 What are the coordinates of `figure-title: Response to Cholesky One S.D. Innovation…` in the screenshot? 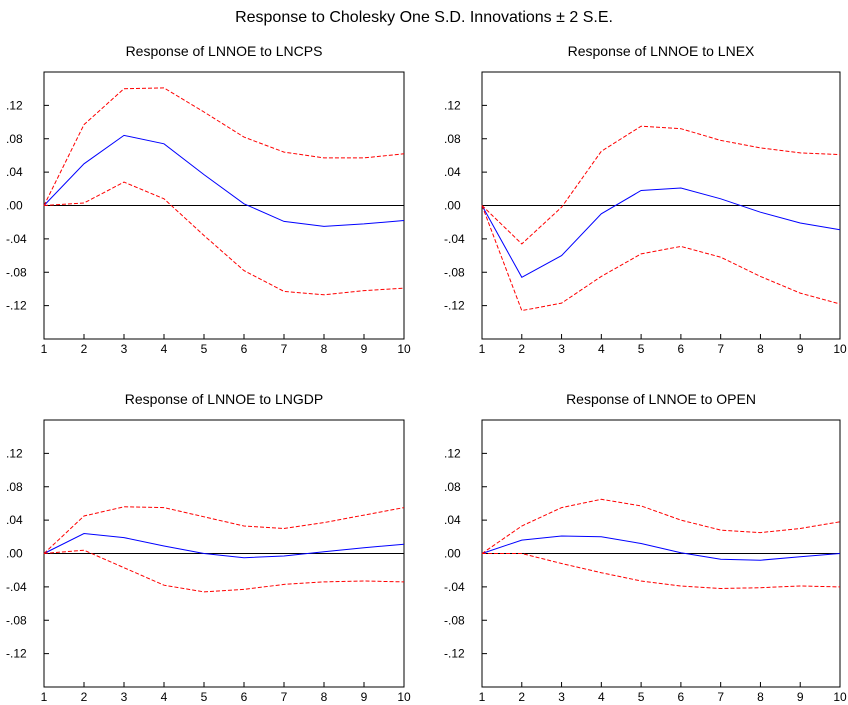 It's located at (424, 17).